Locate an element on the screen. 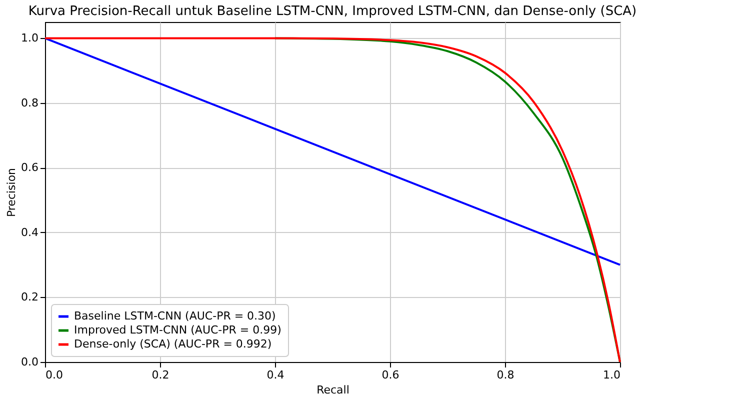  x-tick-label: 0.6 is located at coordinates (391, 375).